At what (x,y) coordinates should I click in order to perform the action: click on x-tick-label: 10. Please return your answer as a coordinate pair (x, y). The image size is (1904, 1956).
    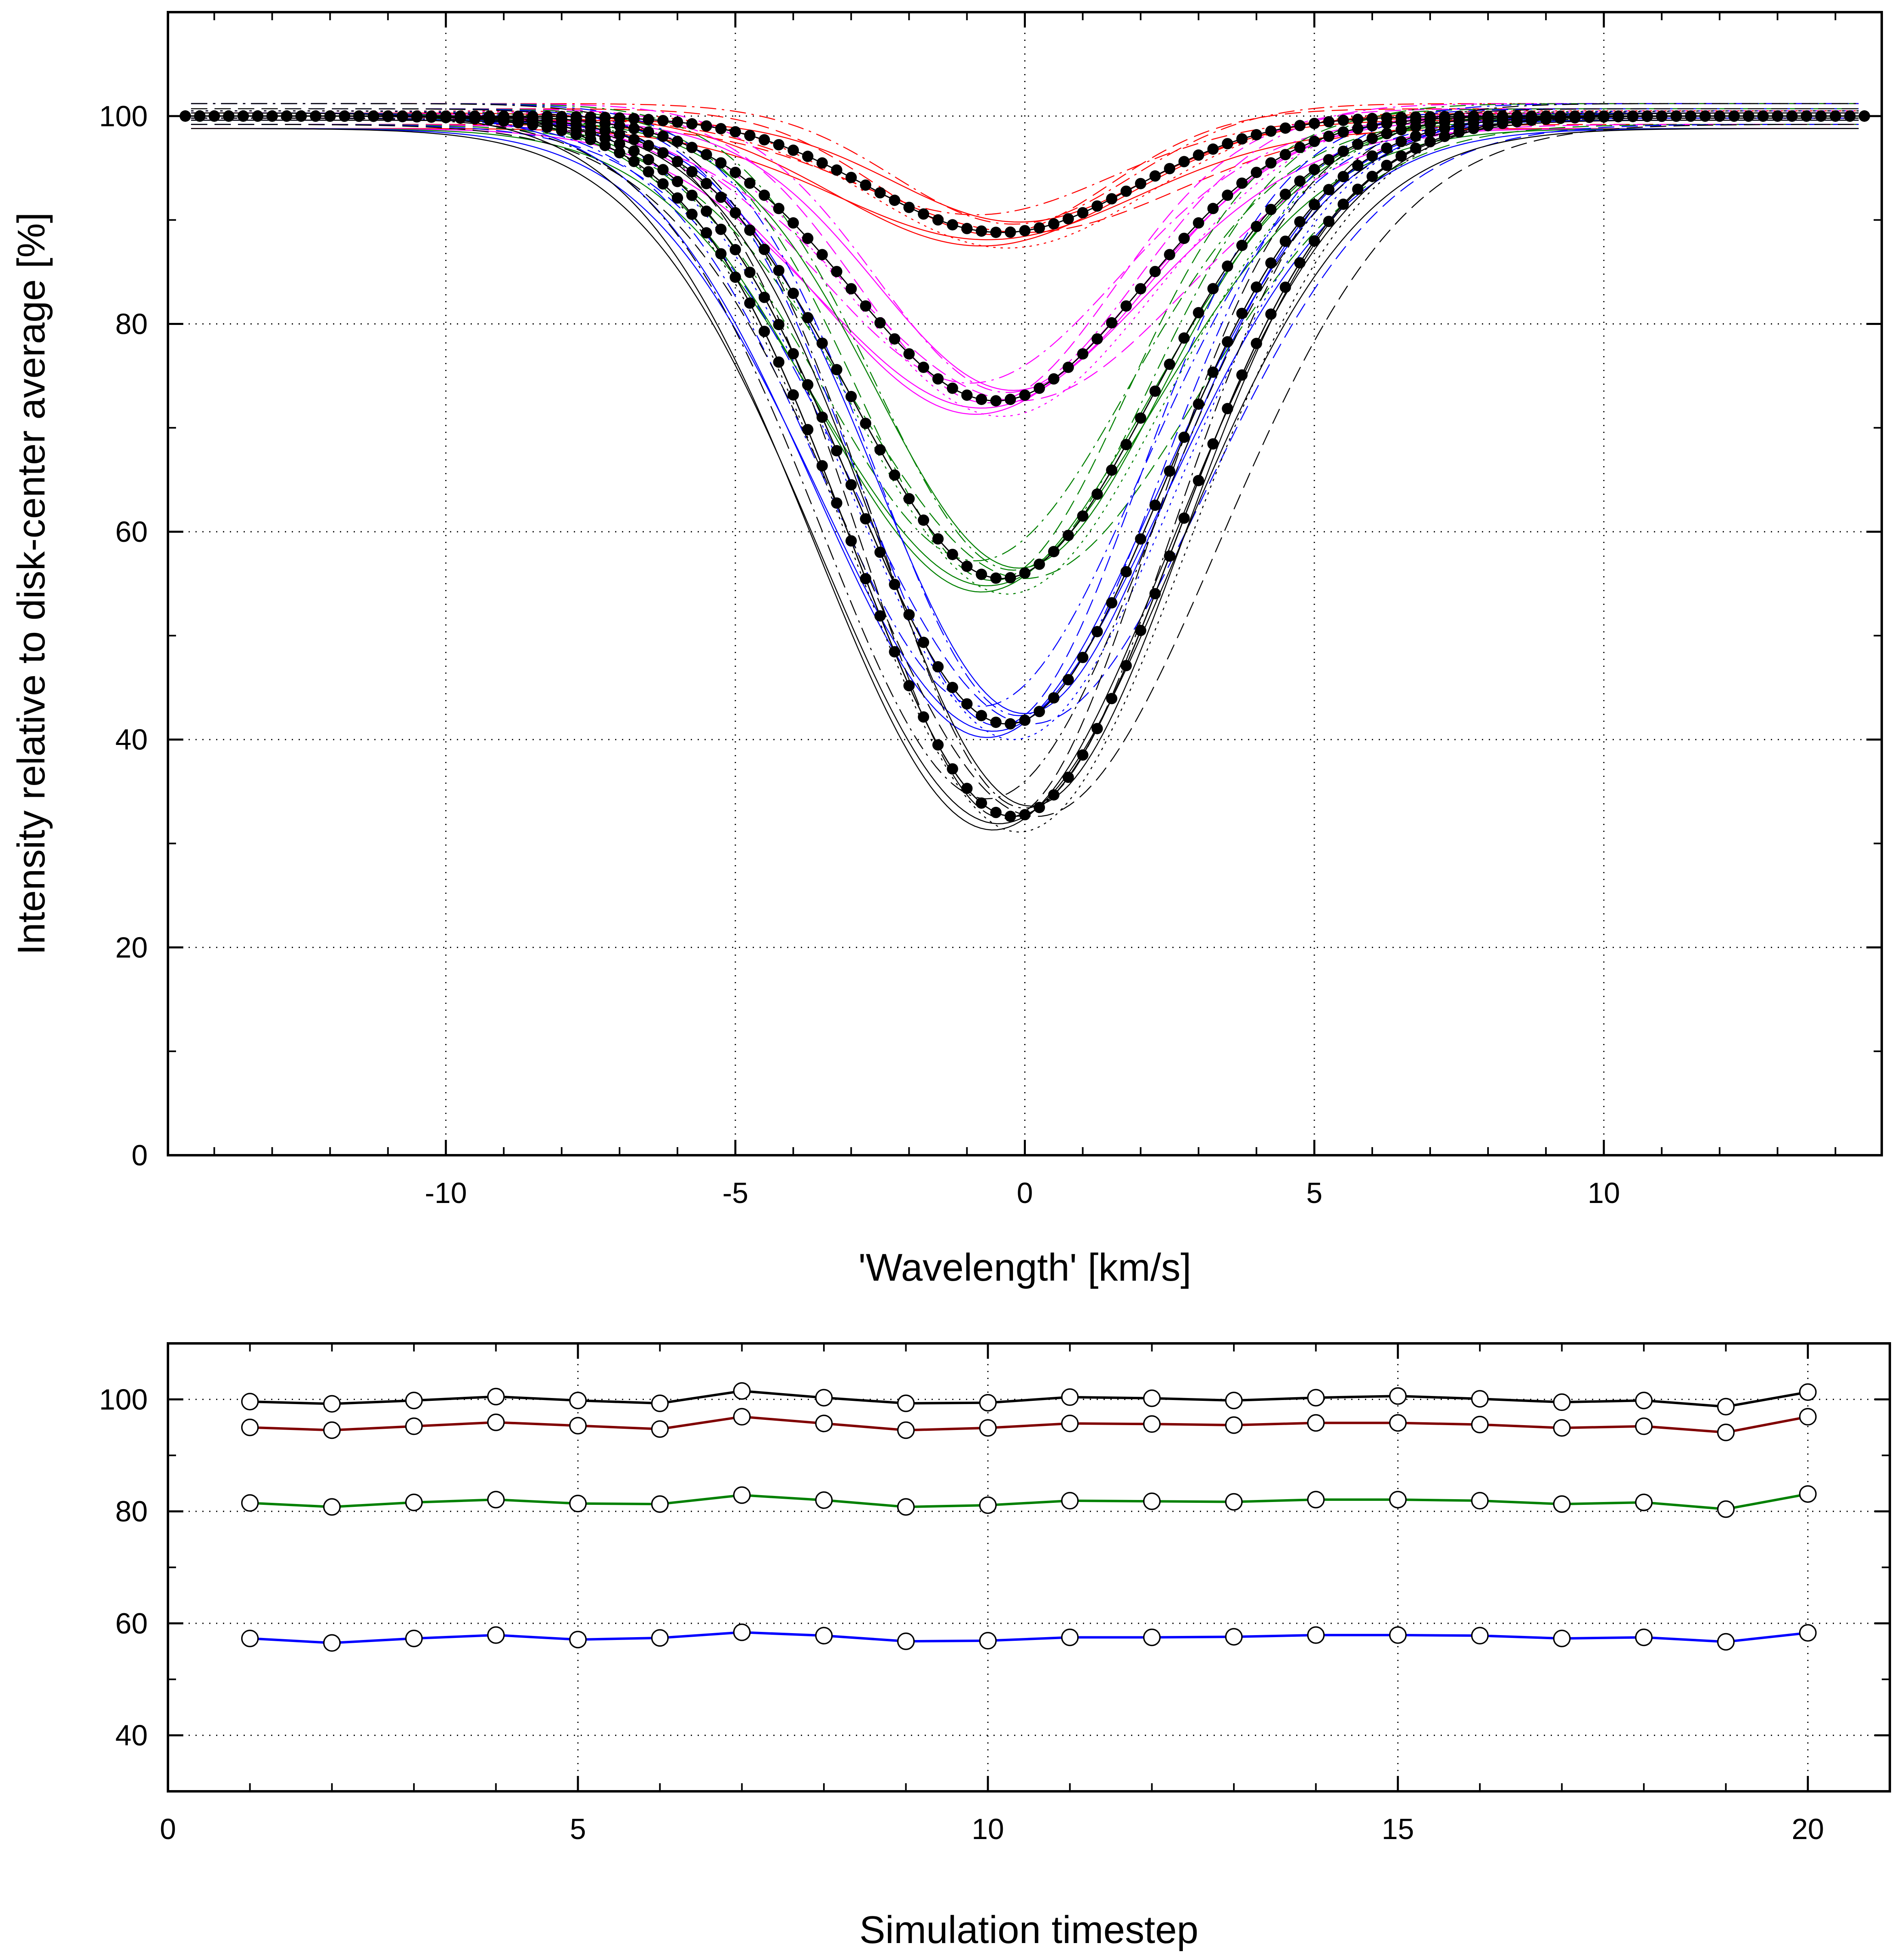
    Looking at the image, I should click on (988, 1830).